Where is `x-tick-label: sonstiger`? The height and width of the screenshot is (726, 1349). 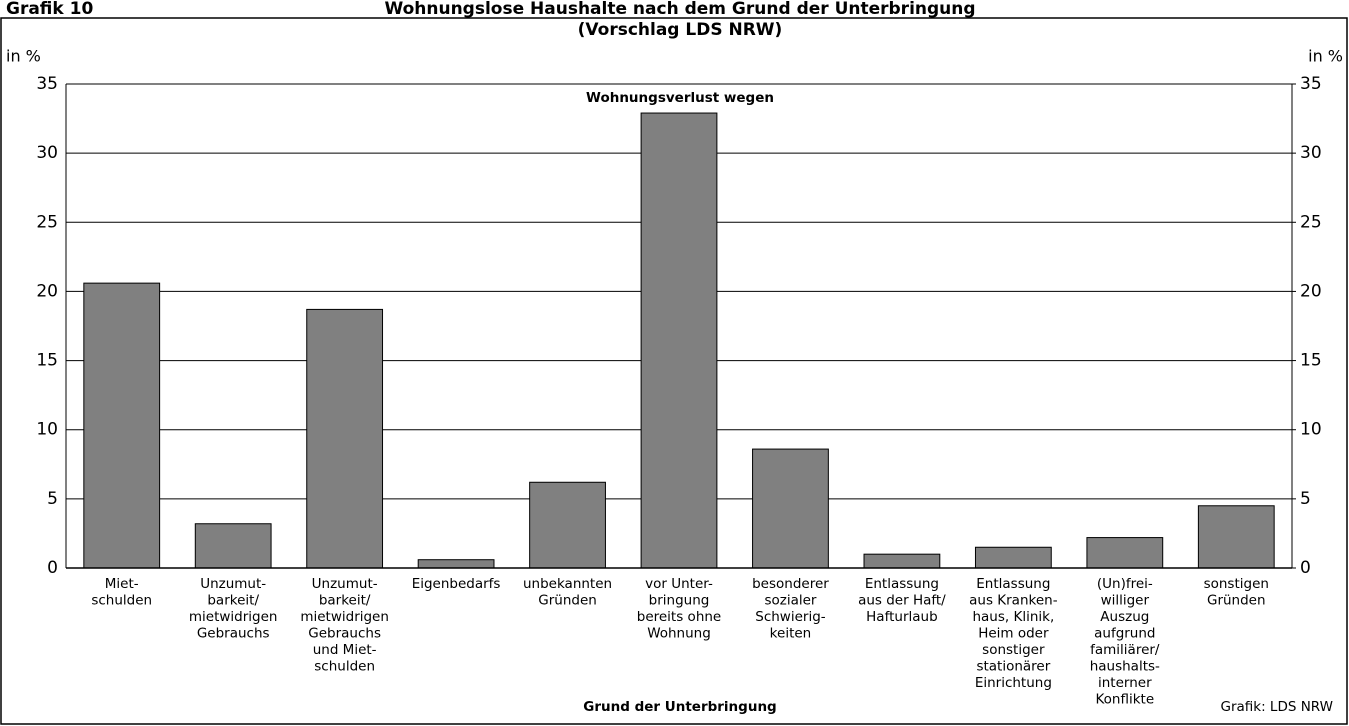 x-tick-label: sonstiger is located at coordinates (1013, 650).